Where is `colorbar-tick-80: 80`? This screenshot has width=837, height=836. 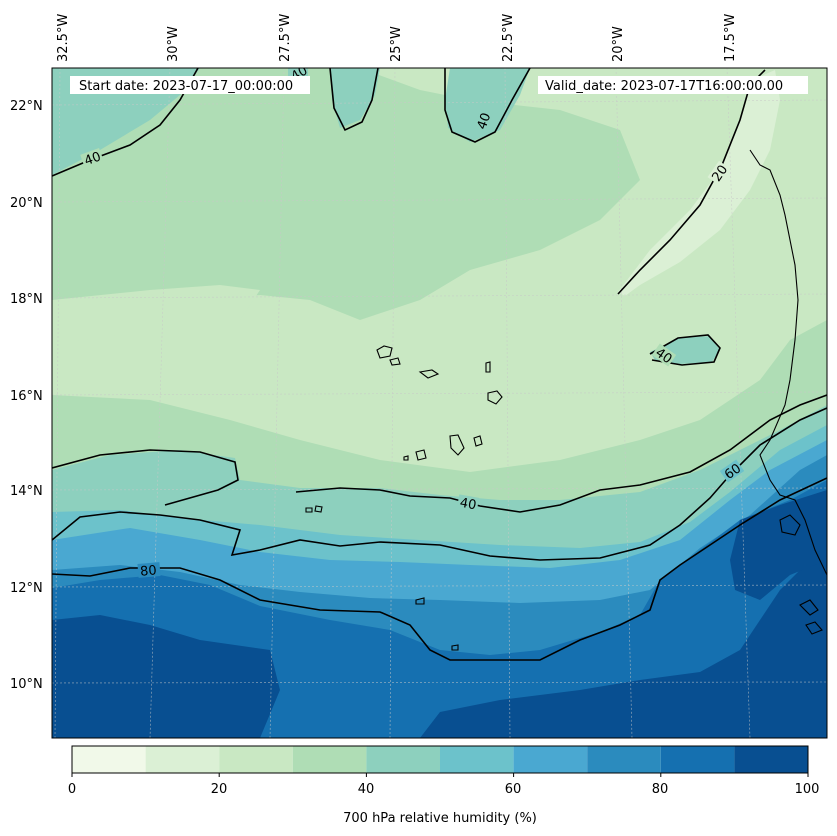 colorbar-tick-80: 80 is located at coordinates (660, 789).